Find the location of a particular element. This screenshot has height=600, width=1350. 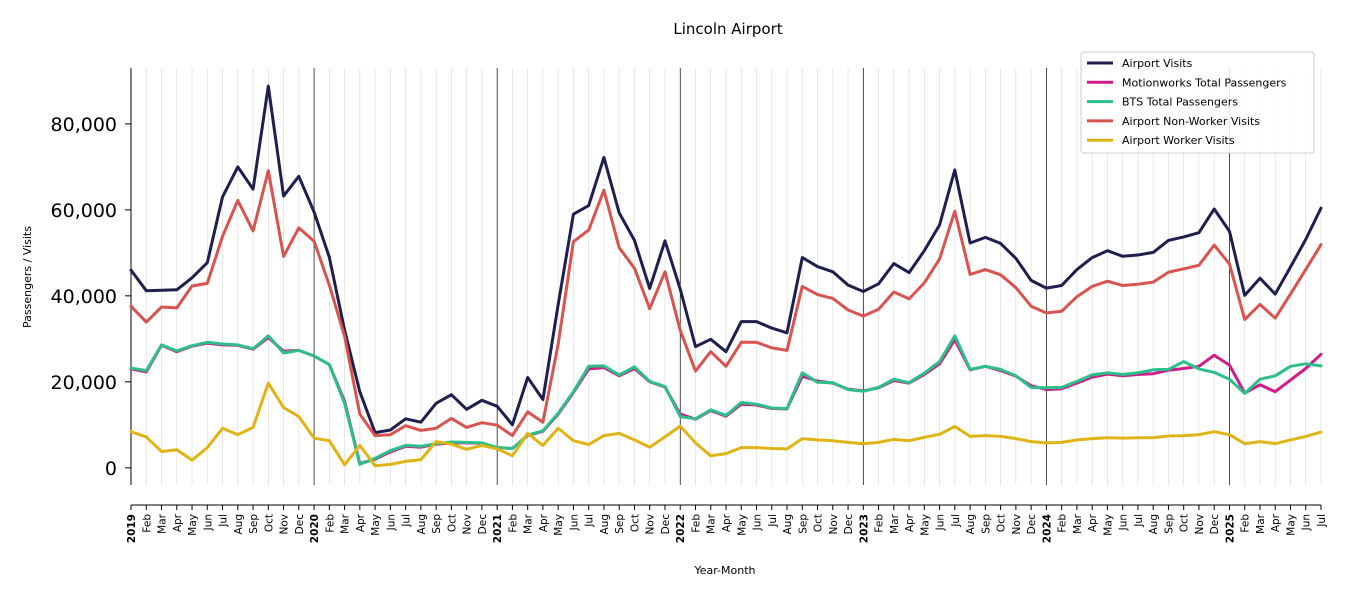

legend-entry: Airport Worker Visits is located at coordinates (1178, 140).